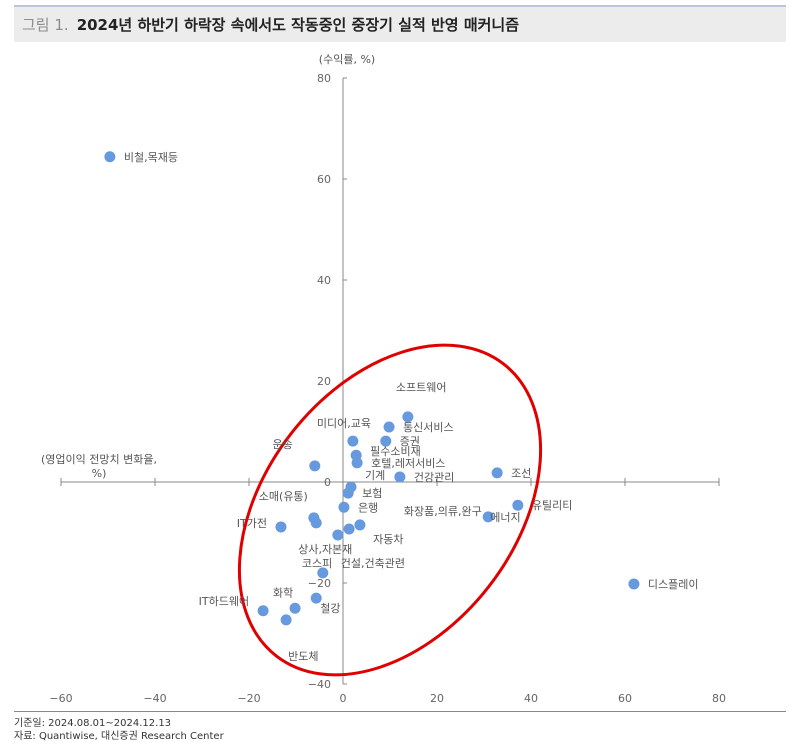 The image size is (800, 742). Describe the element at coordinates (319, 684) in the screenshot. I see `y-tick-label: −40` at that location.